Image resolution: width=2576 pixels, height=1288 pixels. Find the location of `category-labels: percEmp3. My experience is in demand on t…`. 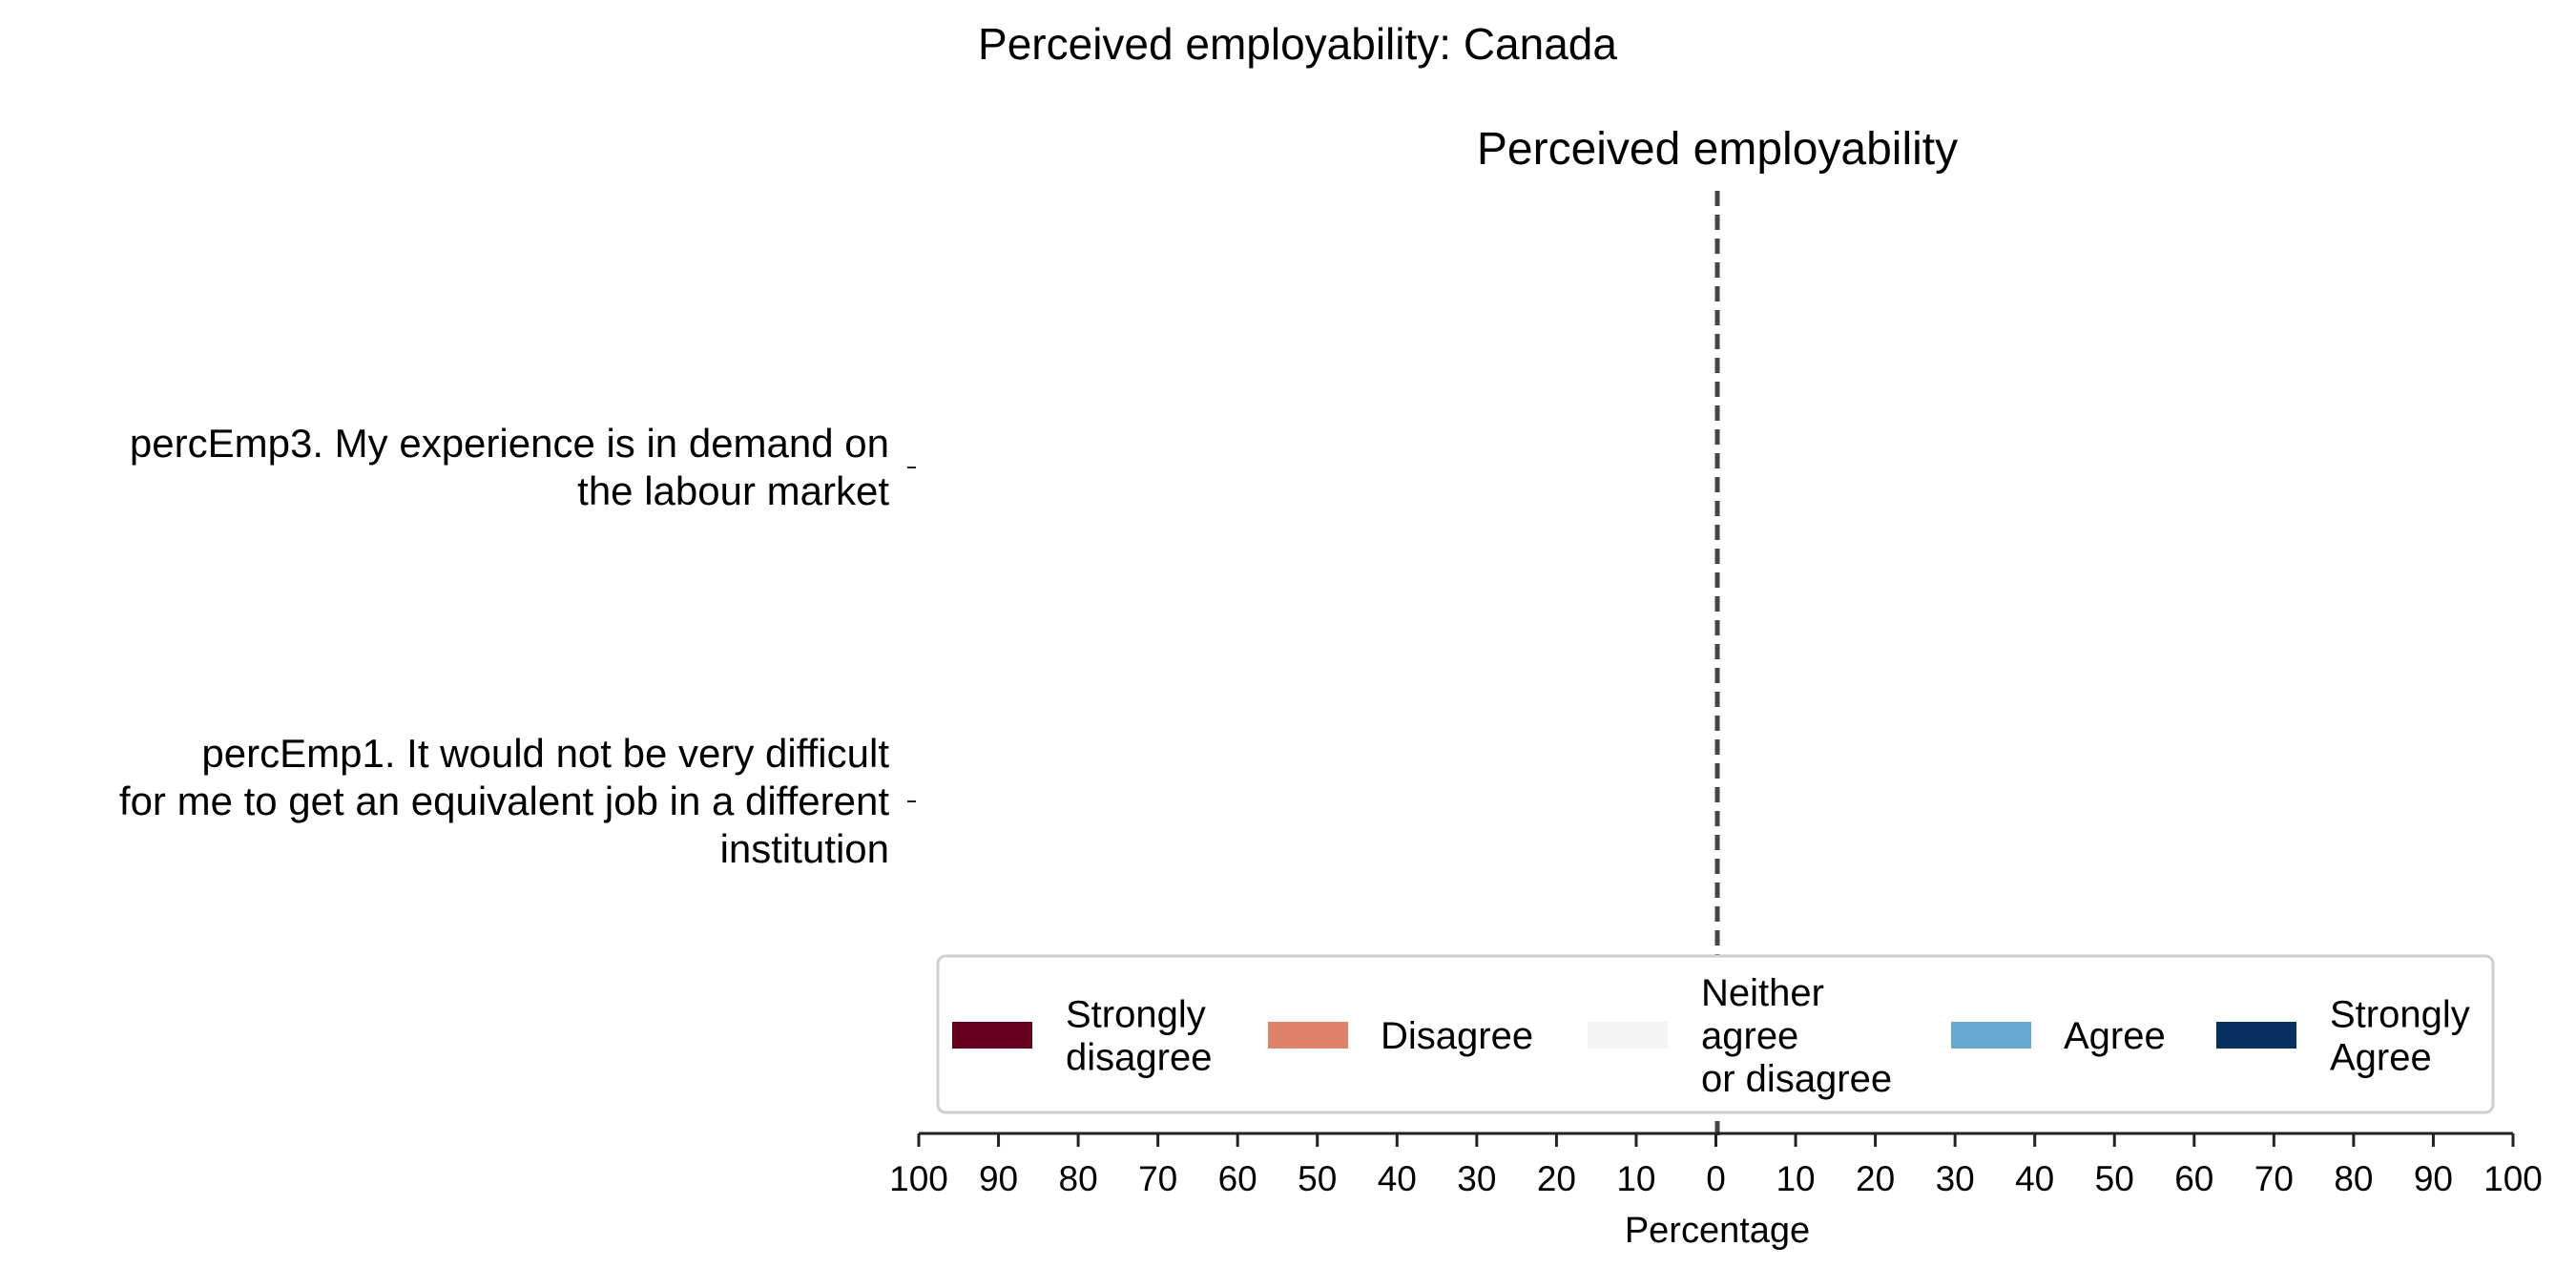

category-labels: percEmp3. My experience is in demand on t… is located at coordinates (517, 646).